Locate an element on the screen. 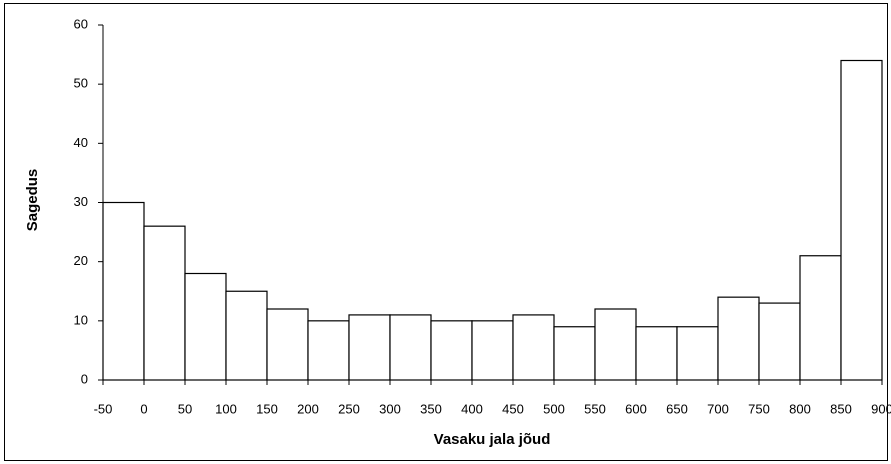 This screenshot has height=464, width=891. x-tick-label: 800 is located at coordinates (800, 408).